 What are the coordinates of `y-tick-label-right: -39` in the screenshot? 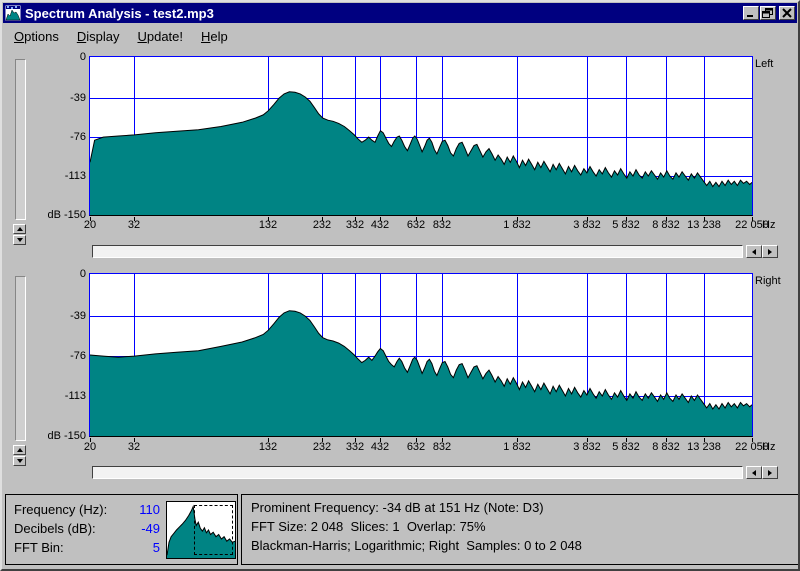 It's located at (78, 316).